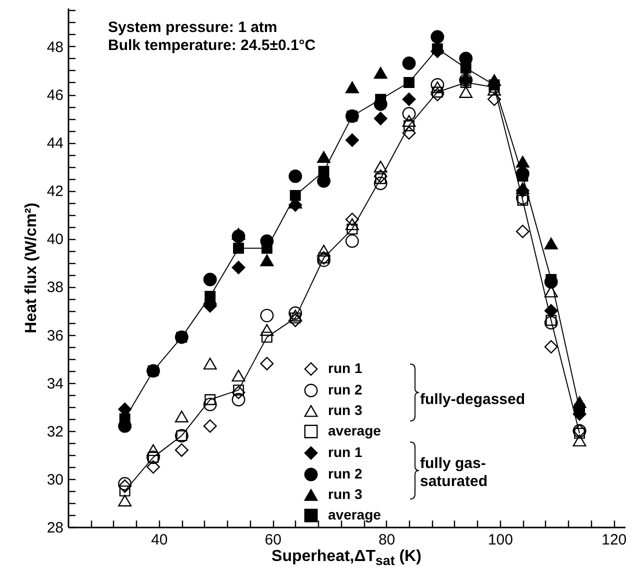 Image resolution: width=634 pixels, height=576 pixels. I want to click on y-tick-label: 42, so click(55, 191).